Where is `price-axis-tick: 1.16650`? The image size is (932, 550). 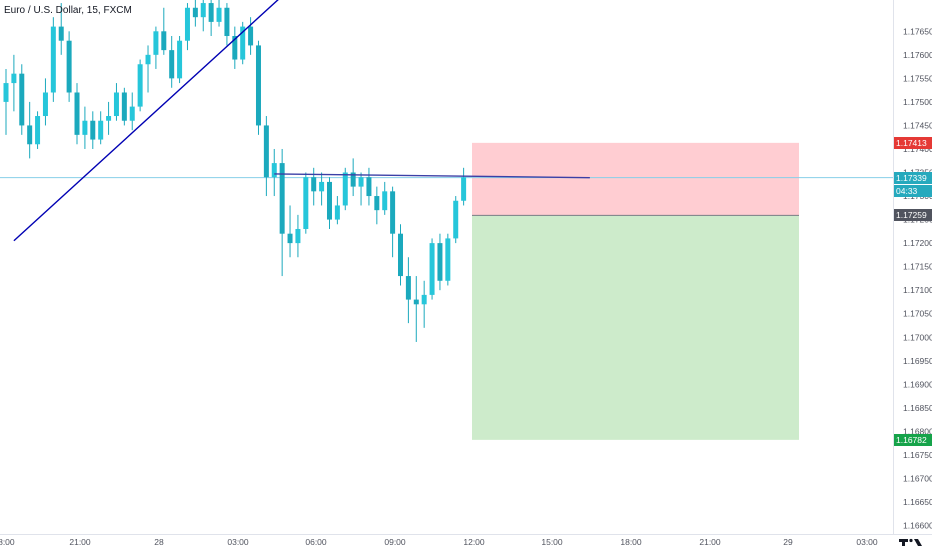
price-axis-tick: 1.16650 is located at coordinates (917, 502).